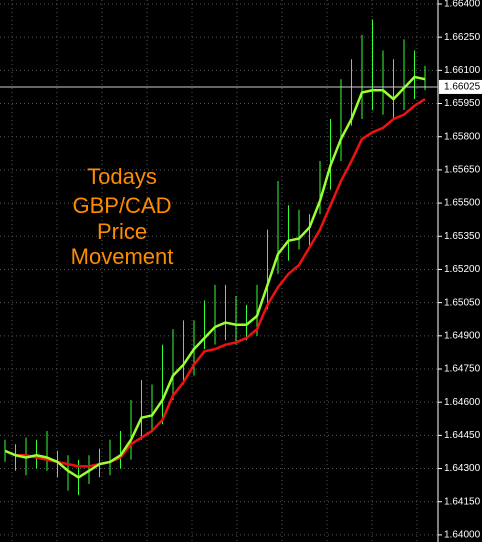 The width and height of the screenshot is (482, 542). Describe the element at coordinates (462, 501) in the screenshot. I see `y-tick-label: 1.64150` at that location.